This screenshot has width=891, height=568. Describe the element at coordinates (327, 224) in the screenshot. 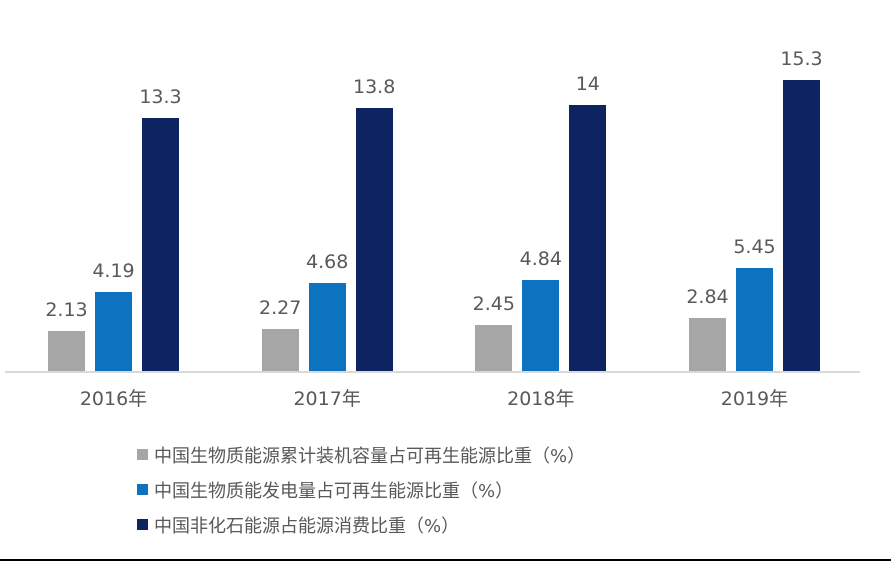

I see `bar-group: 2.27 4.68 13.8` at that location.